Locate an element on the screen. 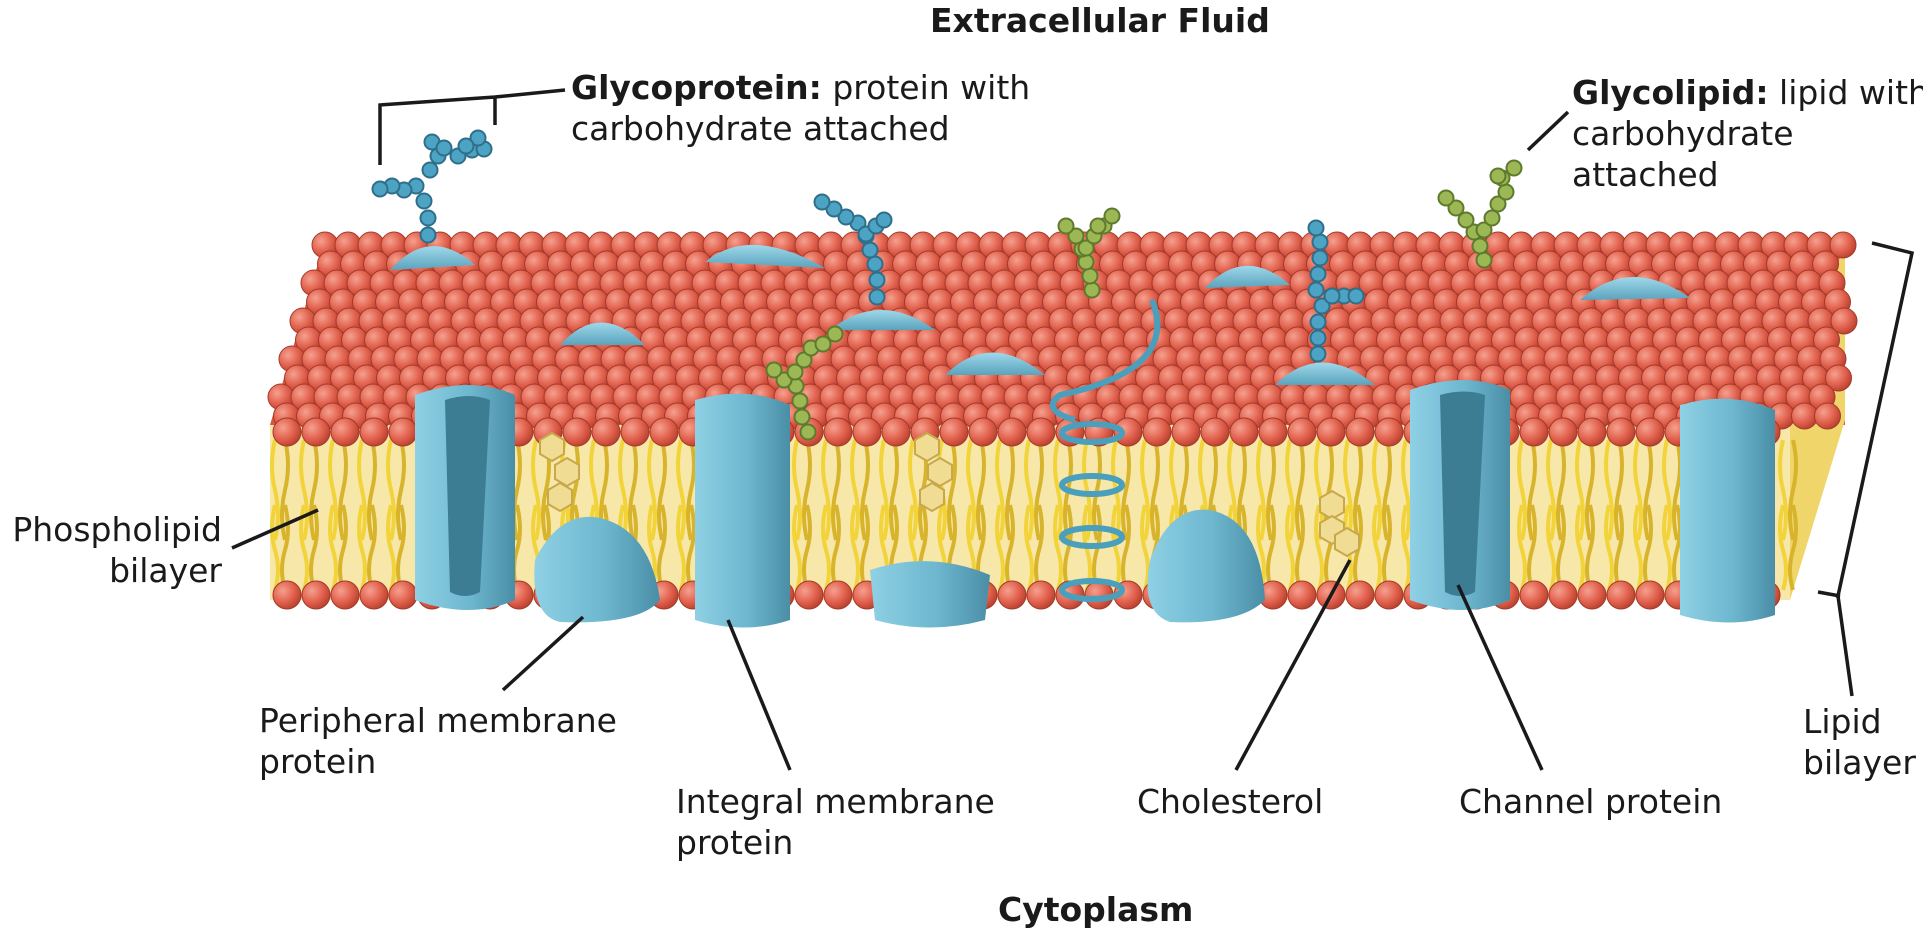 The height and width of the screenshot is (939, 1923). cytoplasm-heading: Cytoplasm is located at coordinates (1096, 909).